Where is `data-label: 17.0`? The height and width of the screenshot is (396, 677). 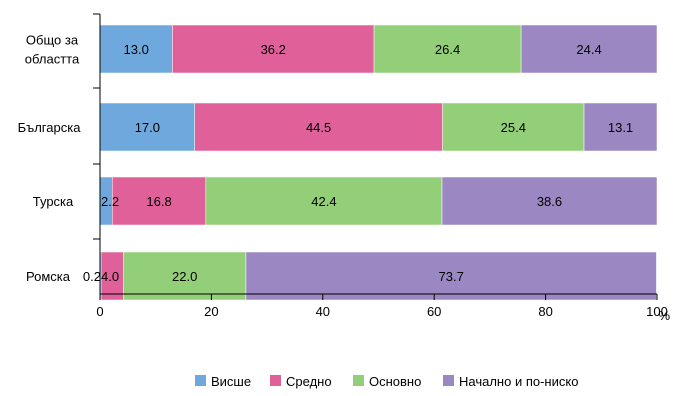 data-label: 17.0 is located at coordinates (147, 127).